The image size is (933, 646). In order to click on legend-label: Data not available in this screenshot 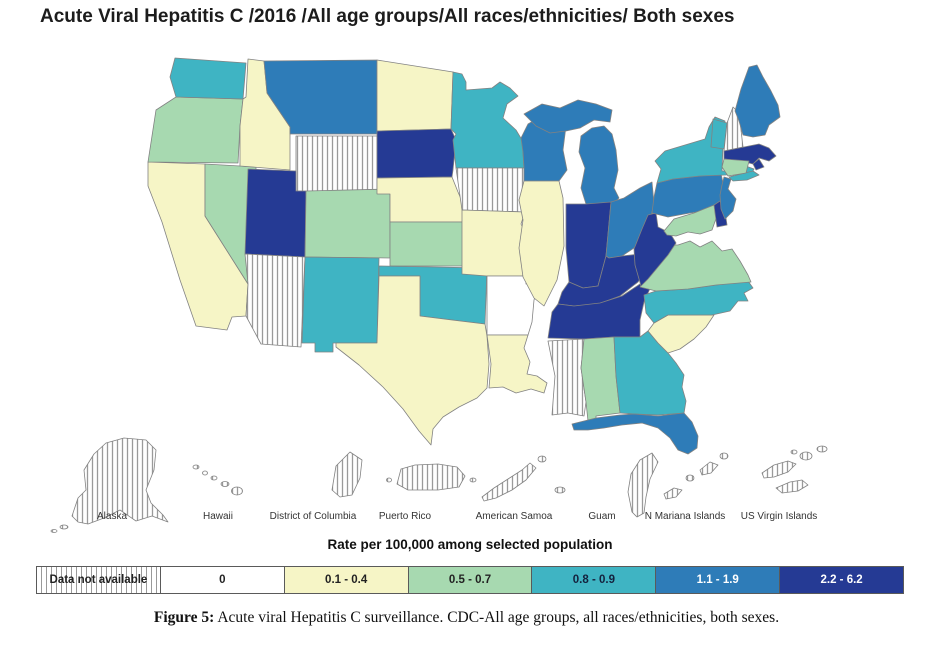, I will do `click(98, 580)`.